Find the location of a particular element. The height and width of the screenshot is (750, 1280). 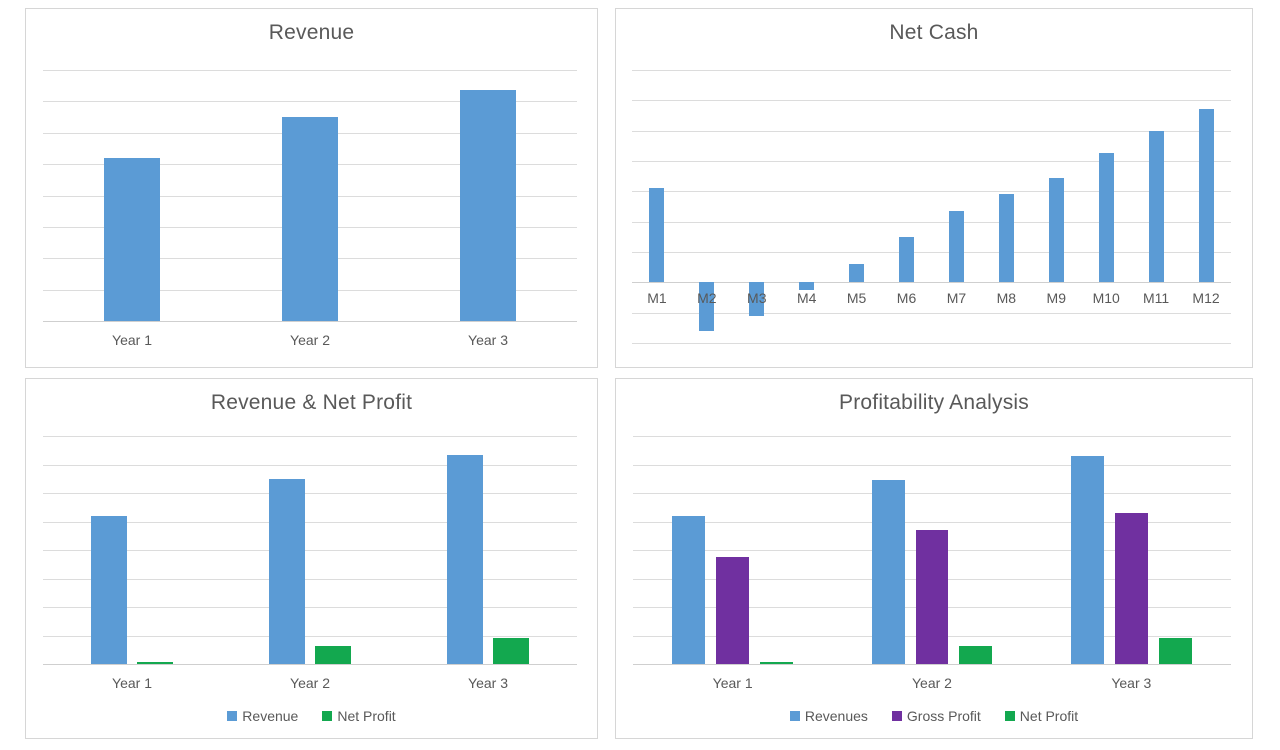

category-label-m10: M10 is located at coordinates (1106, 298).